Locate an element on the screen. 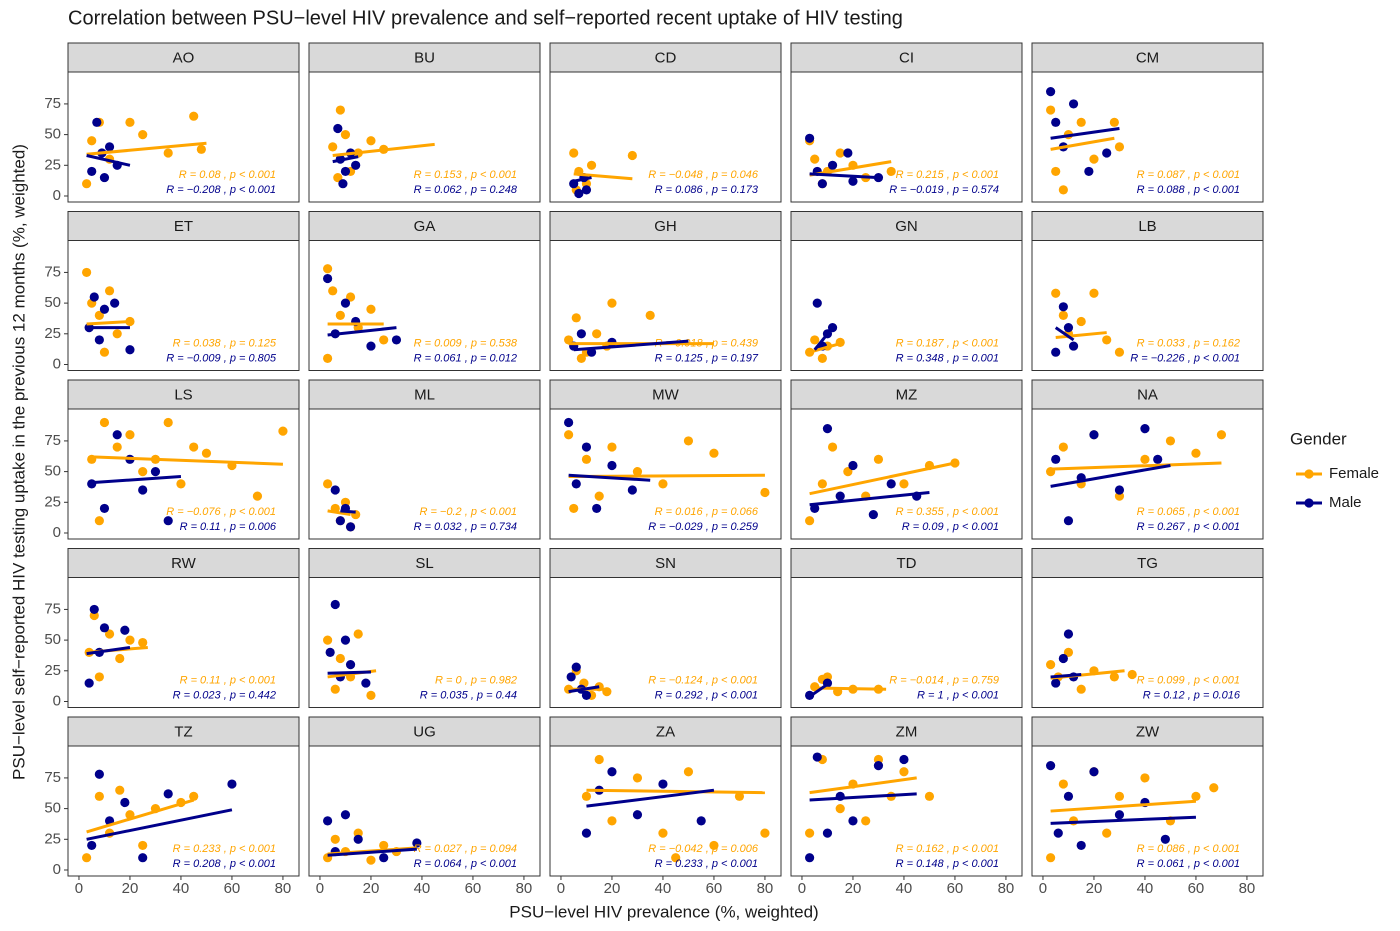 The image size is (1400, 931). correlation-label: R = −0.226 , p < 0.001 is located at coordinates (1185, 358).